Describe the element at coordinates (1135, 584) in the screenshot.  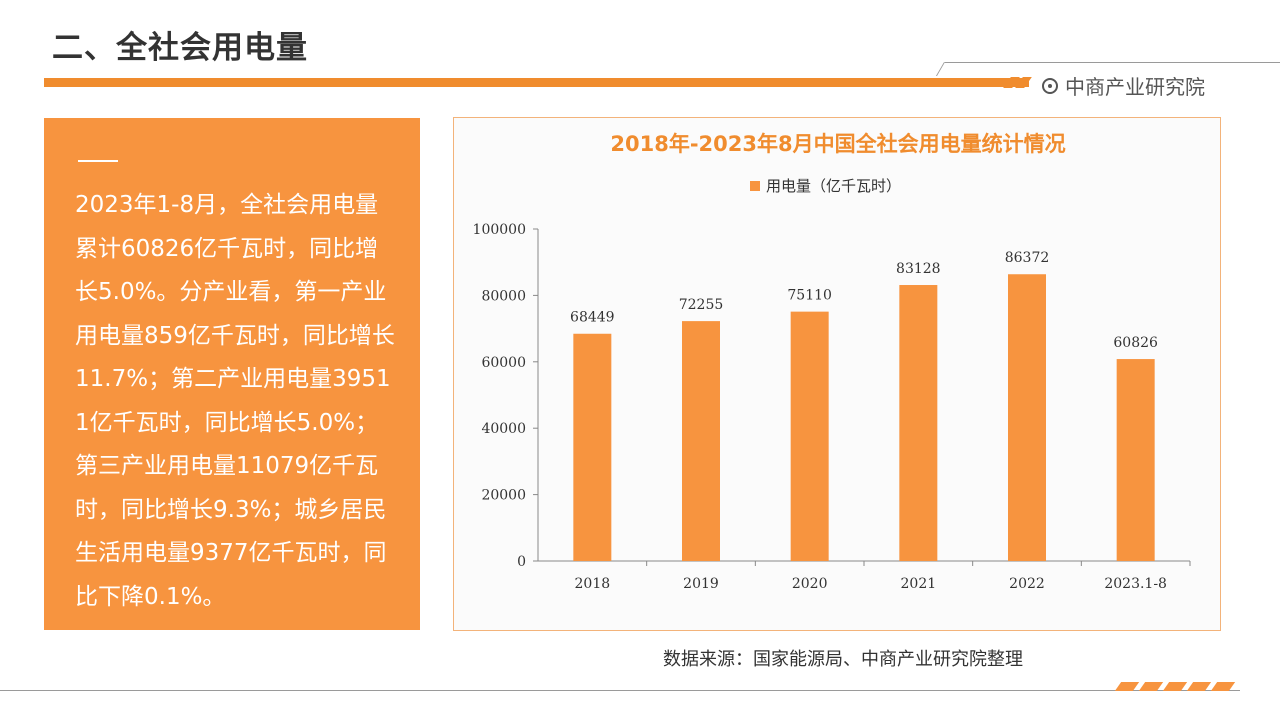
I see `x-tick-label-2023.1-8: 2023.1-8` at that location.